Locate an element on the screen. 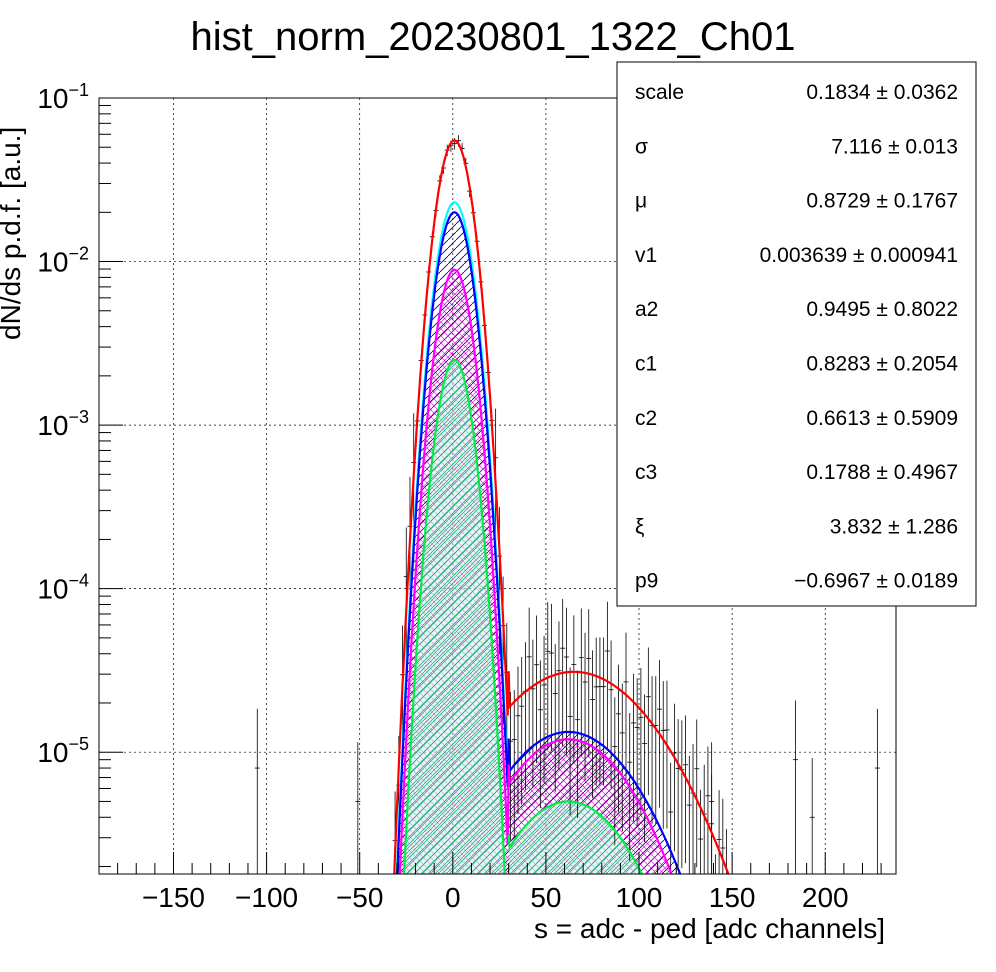 This screenshot has height=972, width=996. stats-param-value: 0.6613 ± 0.5909 is located at coordinates (882, 418).